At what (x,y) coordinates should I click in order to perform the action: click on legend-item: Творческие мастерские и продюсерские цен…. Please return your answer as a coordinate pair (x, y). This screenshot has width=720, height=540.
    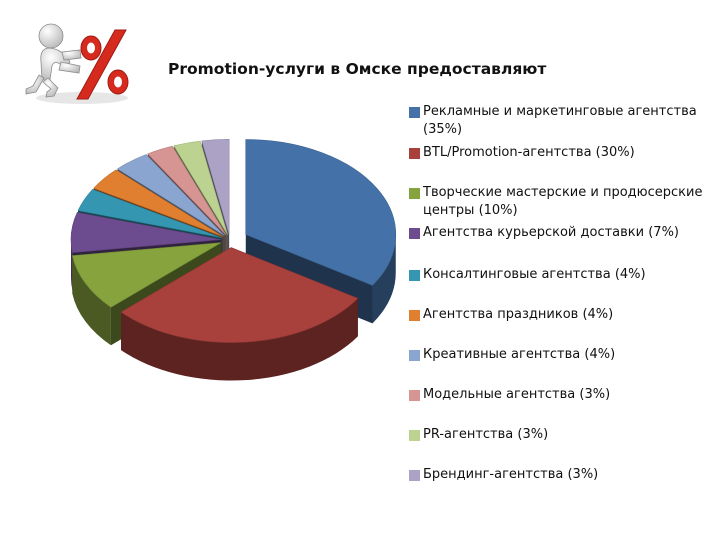
    Looking at the image, I should click on (559, 202).